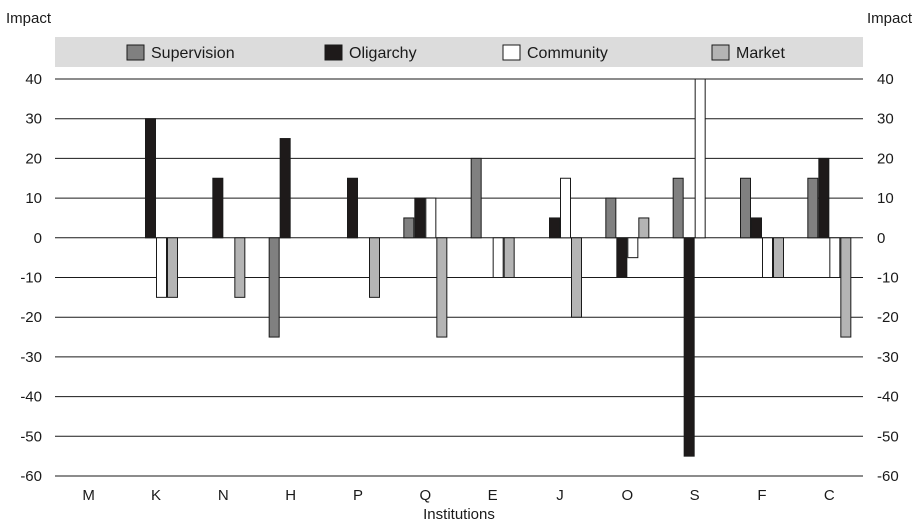 This screenshot has width=918, height=528. Describe the element at coordinates (885, 198) in the screenshot. I see `y-tick-label-right: 10` at that location.